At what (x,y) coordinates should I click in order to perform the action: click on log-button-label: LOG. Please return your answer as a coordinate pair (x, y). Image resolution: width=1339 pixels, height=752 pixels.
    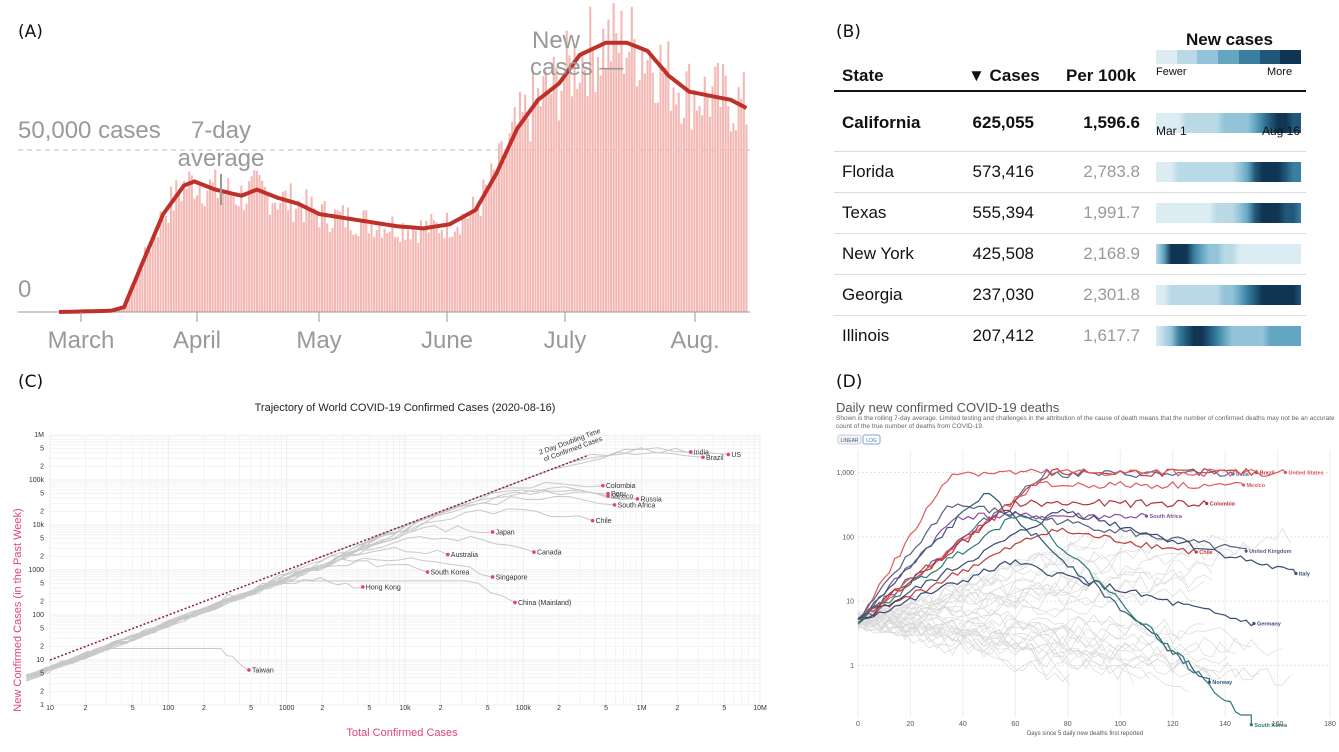
    Looking at the image, I should click on (871, 441).